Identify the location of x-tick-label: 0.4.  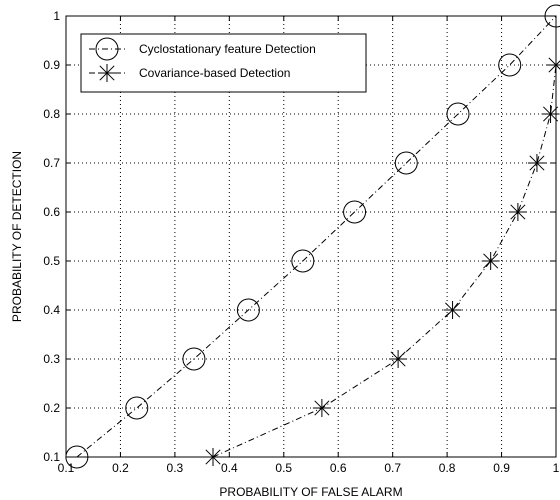
(229, 468).